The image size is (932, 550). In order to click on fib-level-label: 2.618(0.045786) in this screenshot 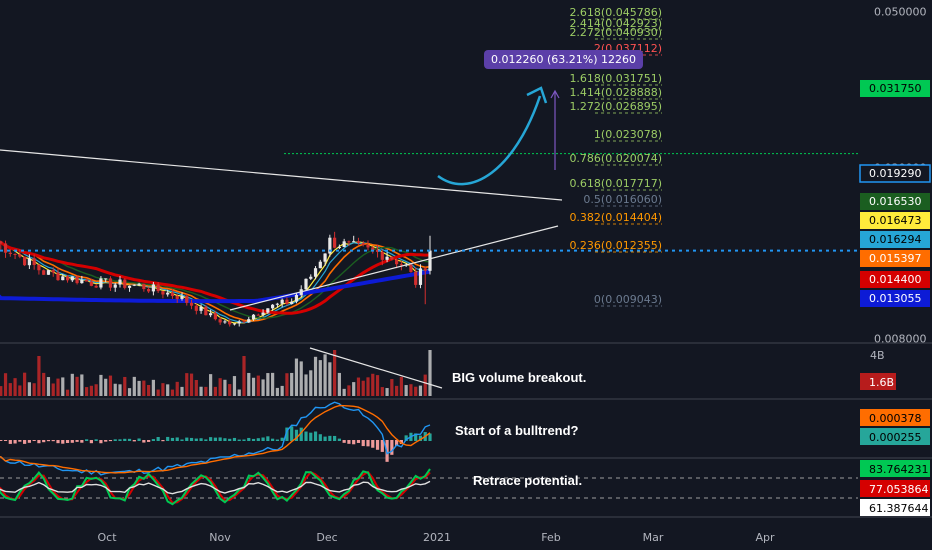, I will do `click(615, 12)`.